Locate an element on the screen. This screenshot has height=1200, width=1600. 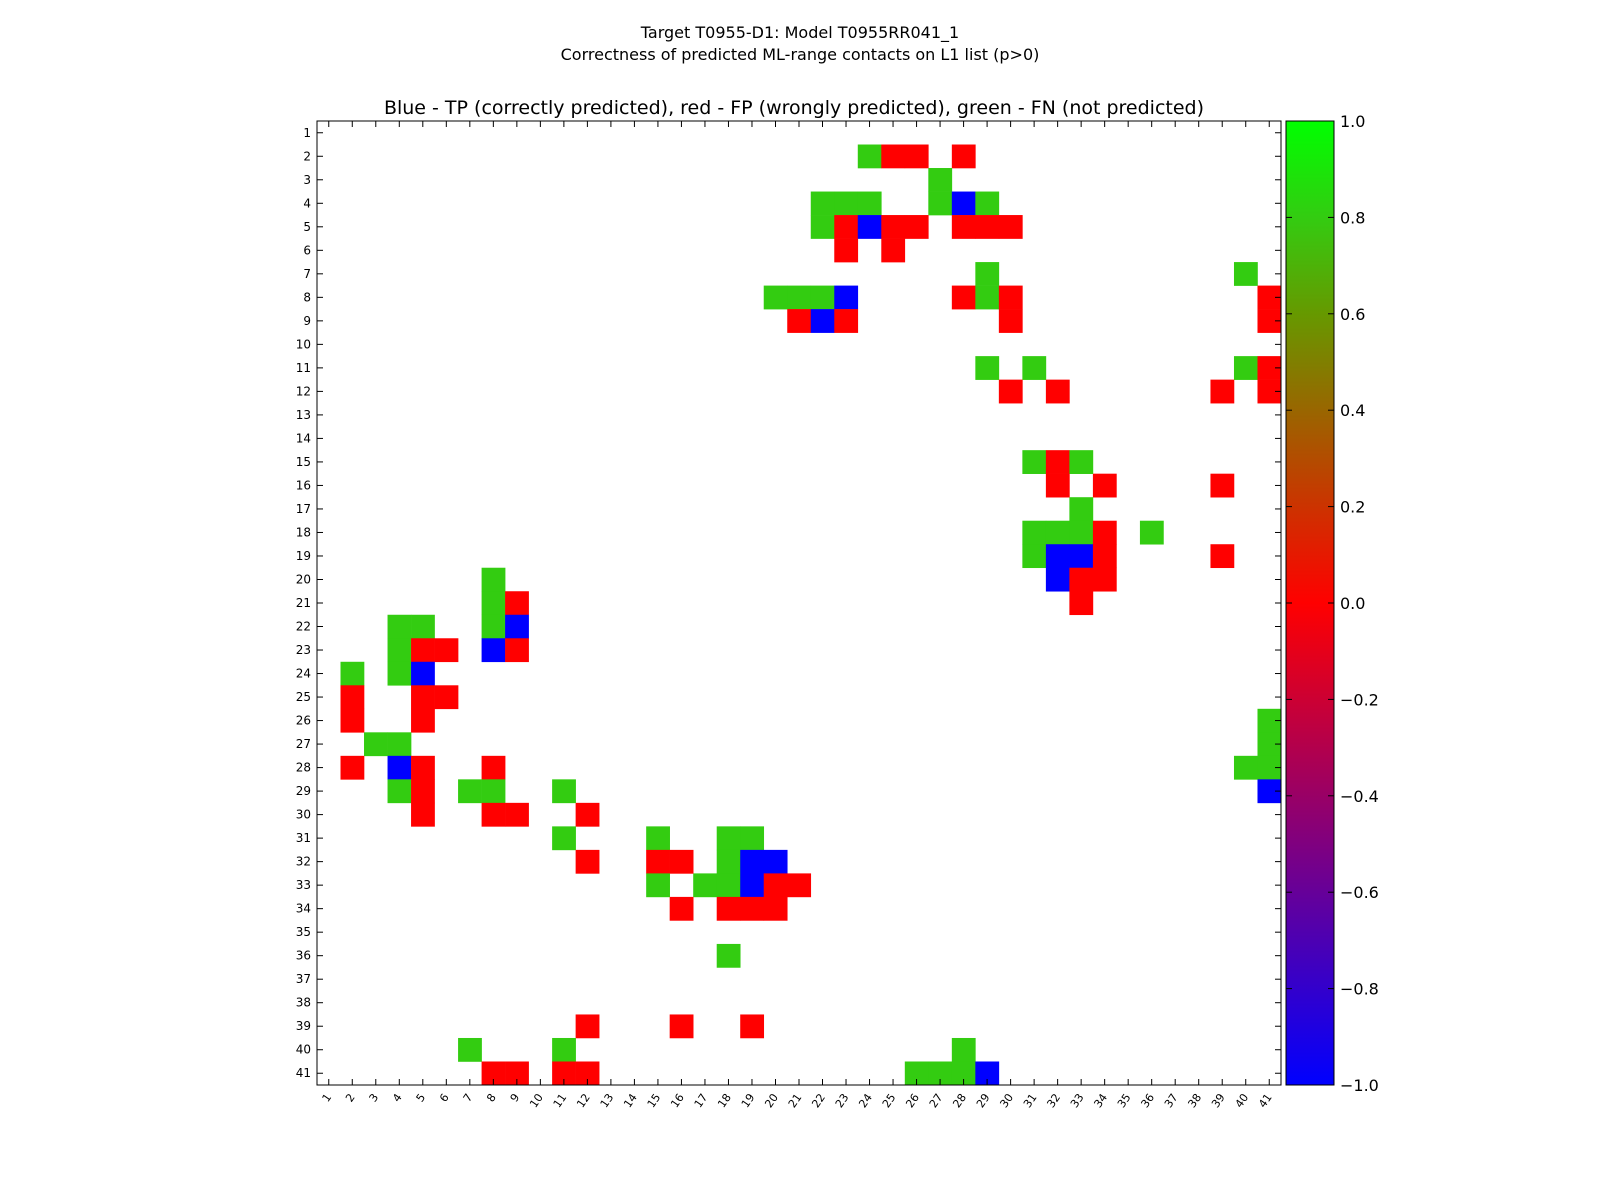
heatmap-cell-fp-r41-c11 is located at coordinates (564, 1073).